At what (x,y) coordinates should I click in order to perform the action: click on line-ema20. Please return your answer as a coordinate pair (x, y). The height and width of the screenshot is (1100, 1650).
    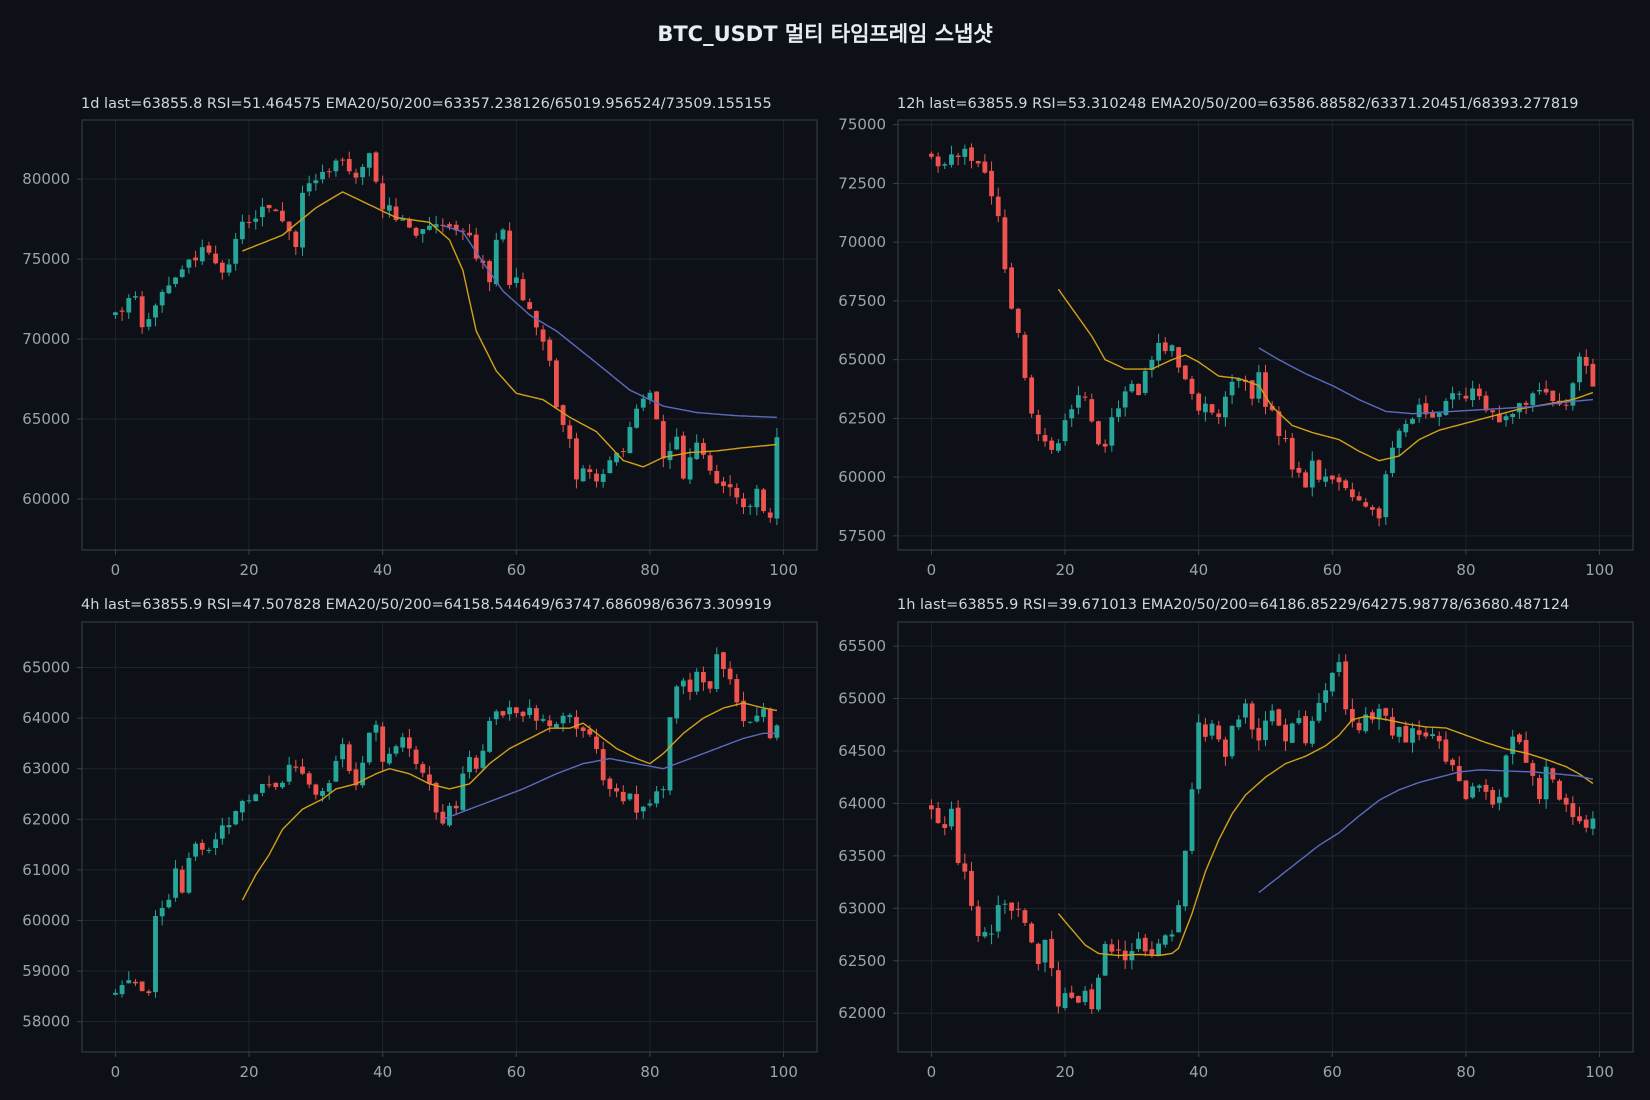
    Looking at the image, I should click on (1325, 836).